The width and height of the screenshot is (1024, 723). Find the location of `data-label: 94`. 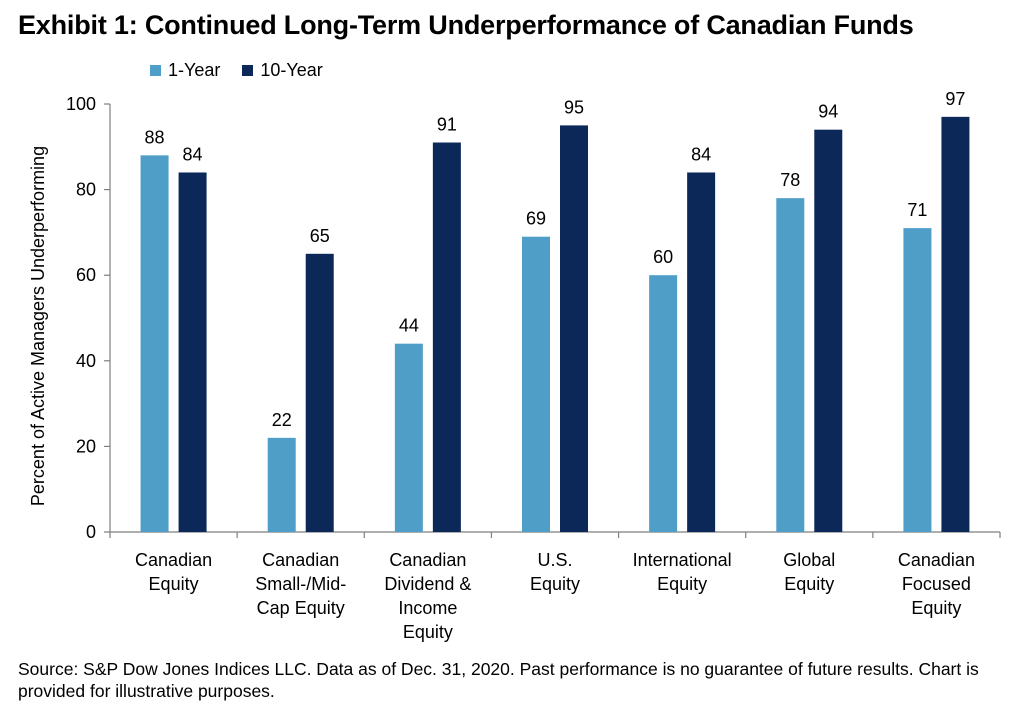

data-label: 94 is located at coordinates (828, 112).